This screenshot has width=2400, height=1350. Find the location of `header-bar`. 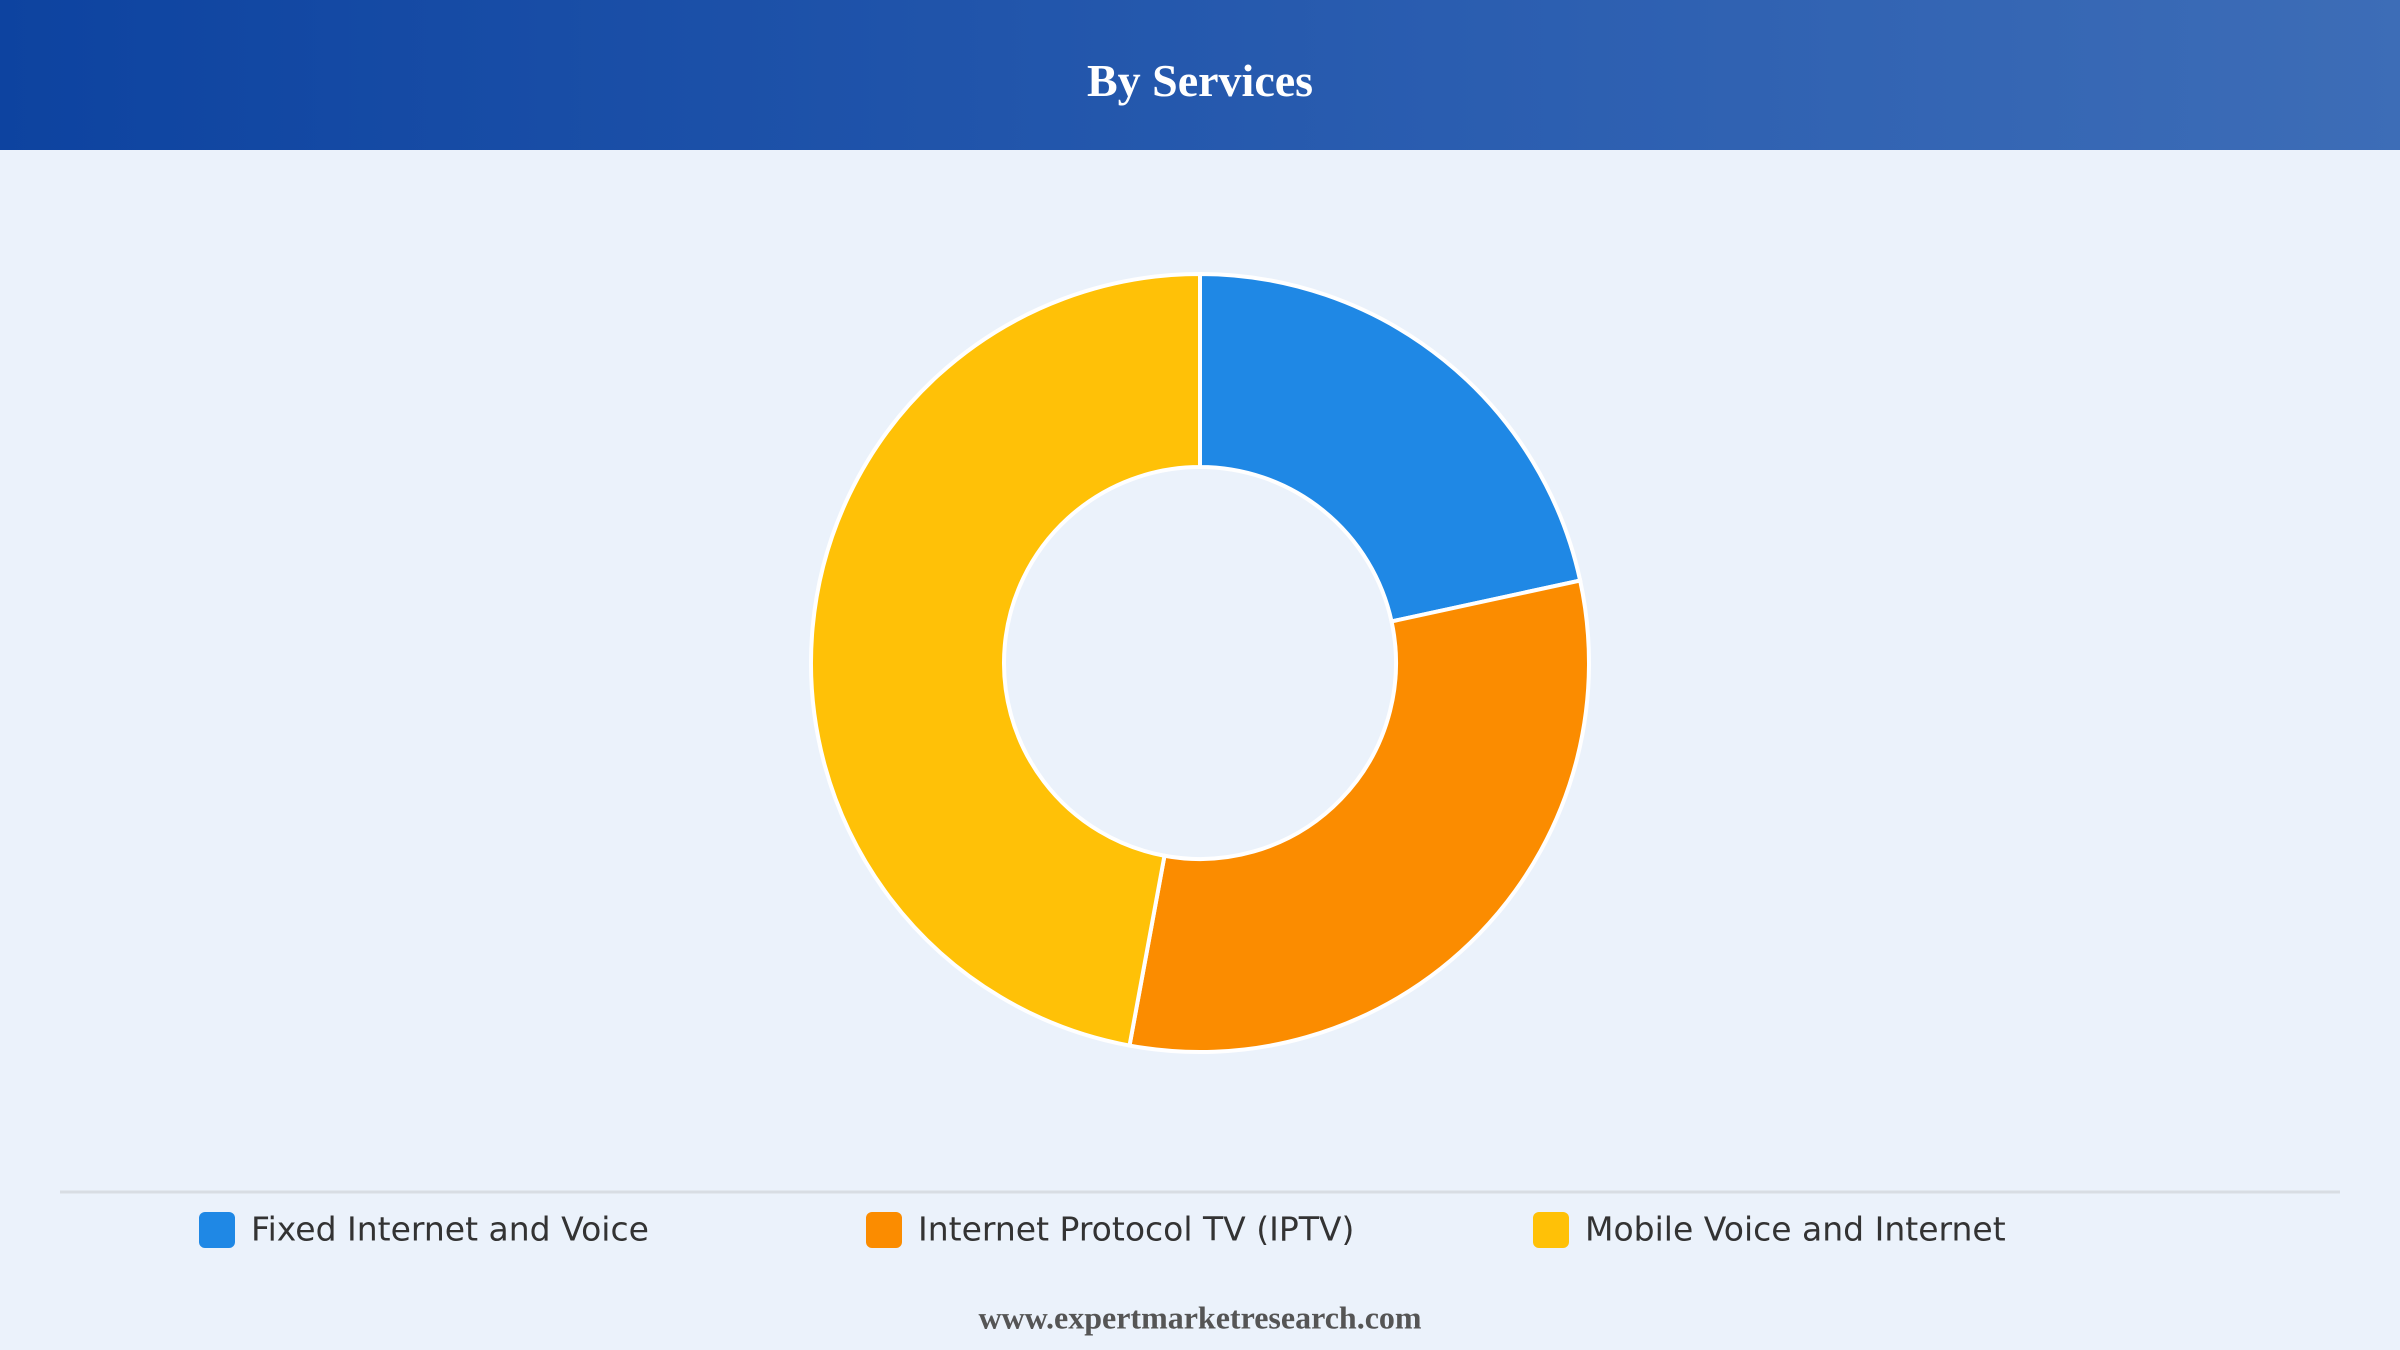

header-bar is located at coordinates (1200, 75).